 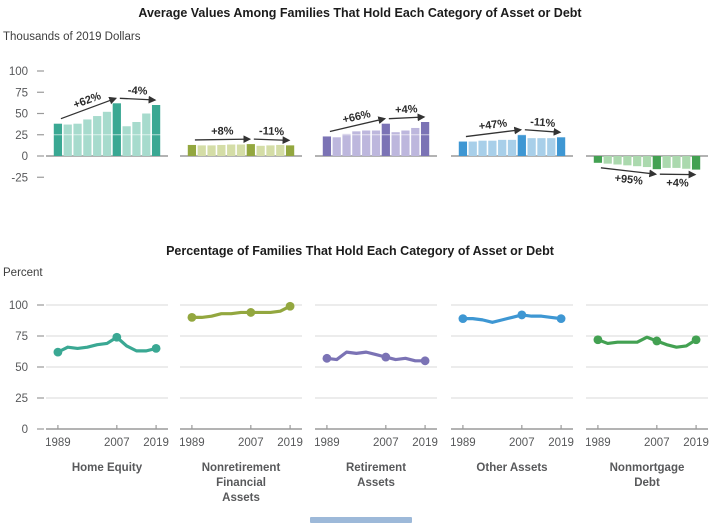 What do you see at coordinates (19, 178) in the screenshot?
I see `y-tick-label: -25` at bounding box center [19, 178].